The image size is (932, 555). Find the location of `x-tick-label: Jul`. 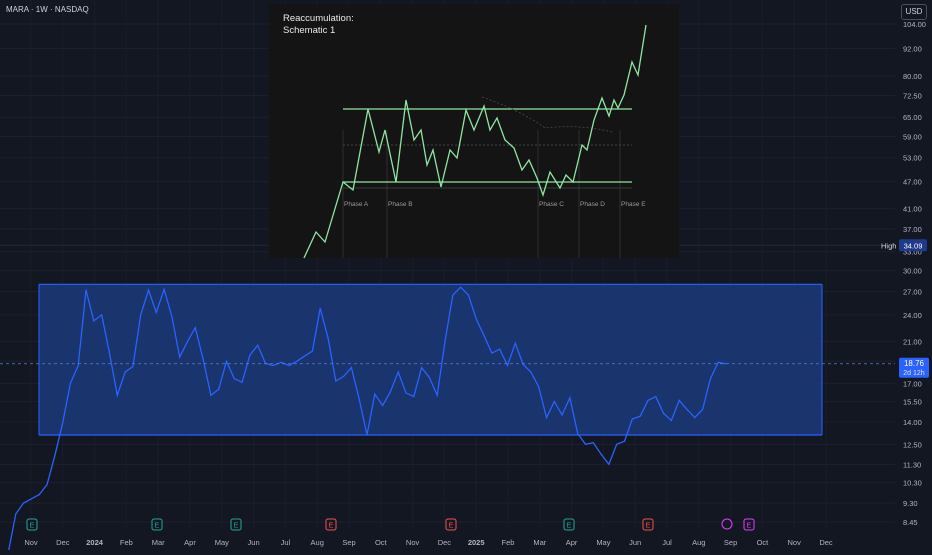

x-tick-label: Jul is located at coordinates (286, 542).